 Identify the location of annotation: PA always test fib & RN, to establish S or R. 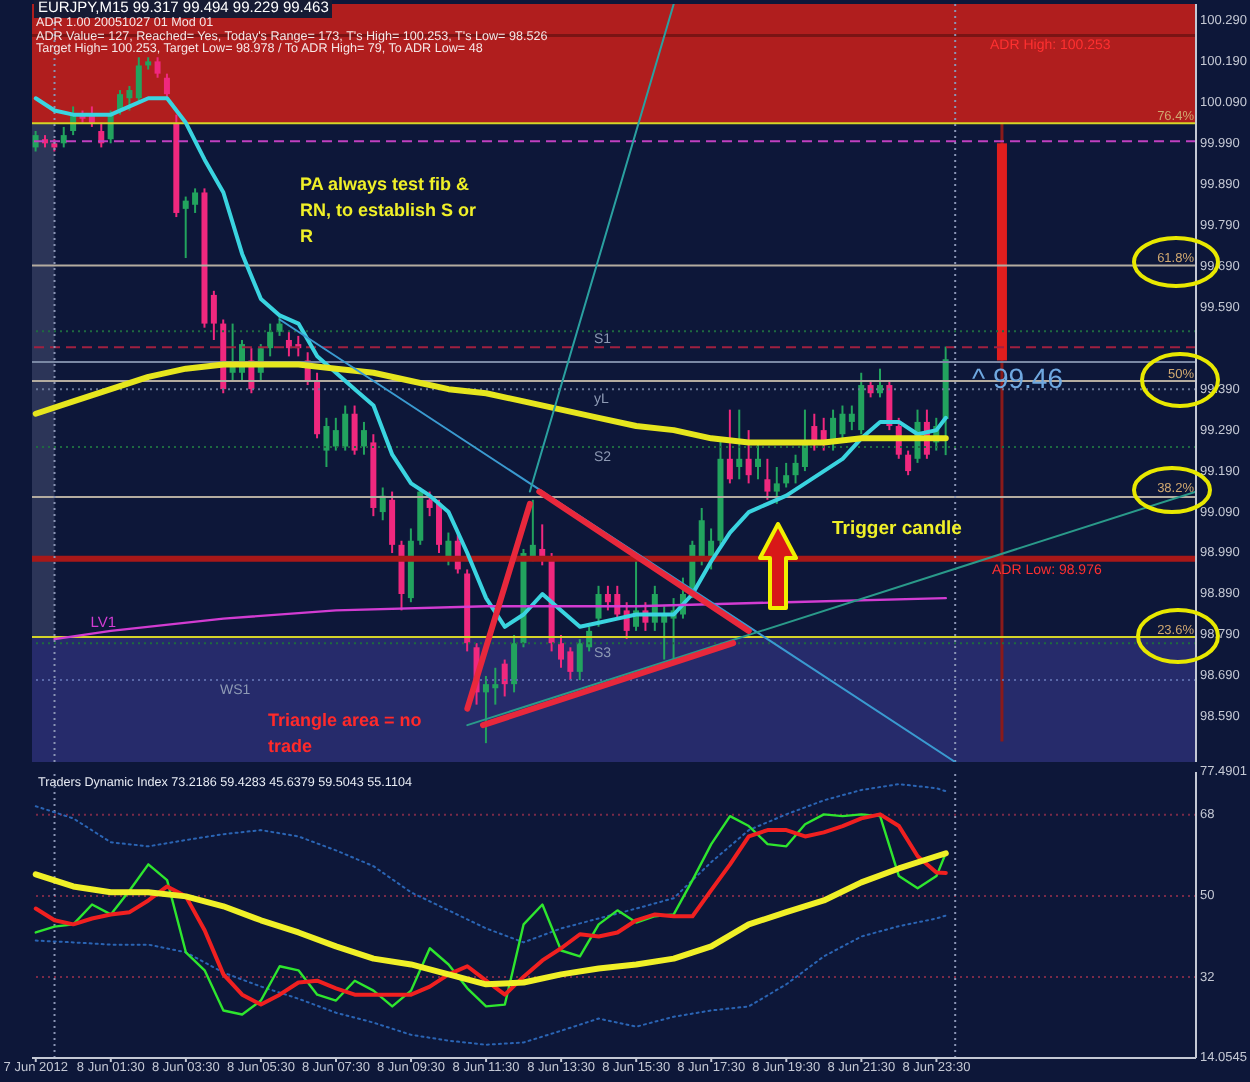
(389, 211).